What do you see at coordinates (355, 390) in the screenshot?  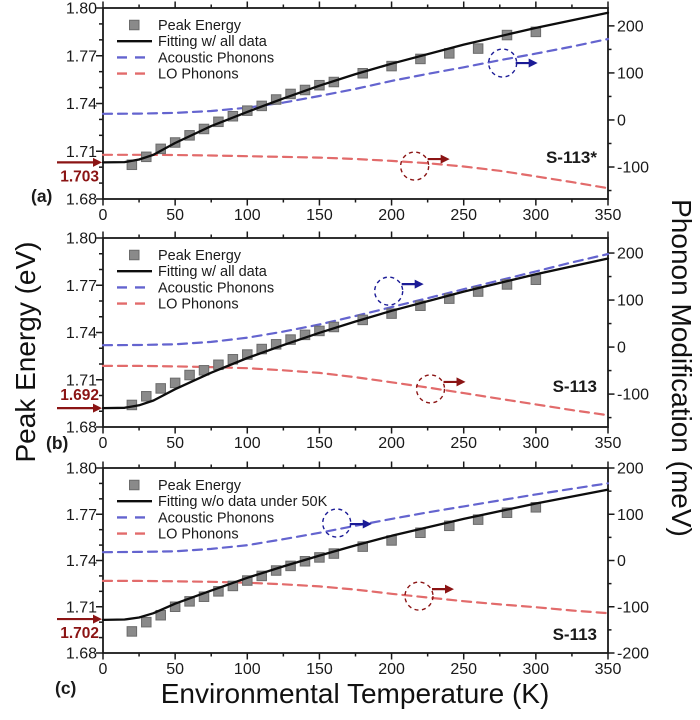 I see `lo-phonons-line` at bounding box center [355, 390].